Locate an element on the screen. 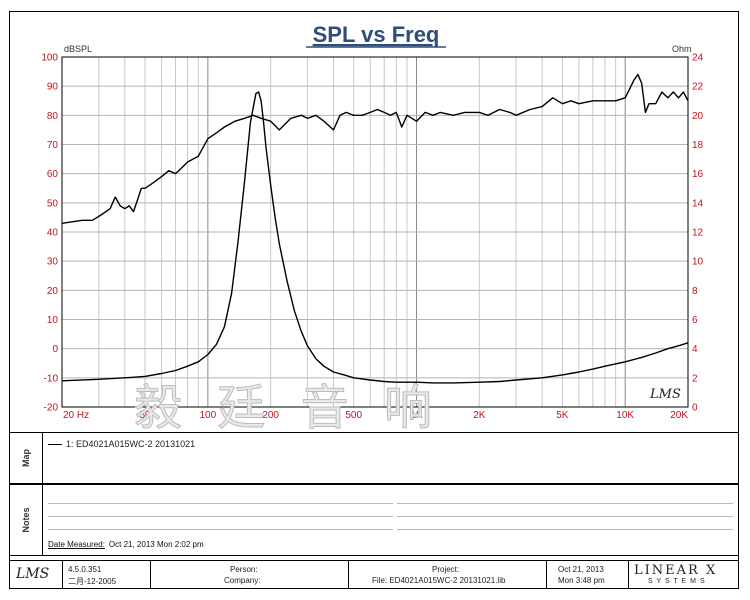  y-left-tick-label: 70 is located at coordinates (53, 145).